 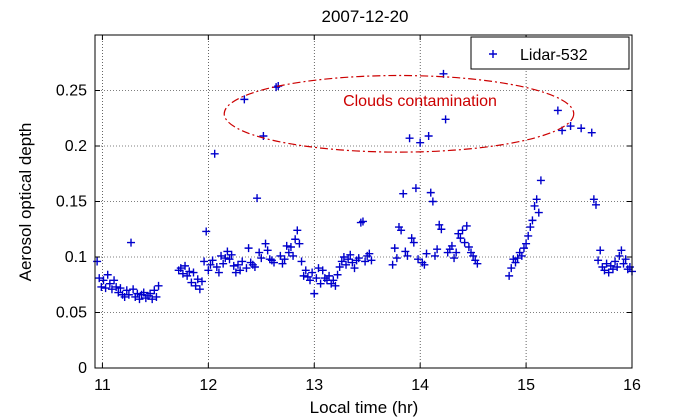 I want to click on legend-entry-lidar-532: Lidar-532, so click(x=554, y=55).